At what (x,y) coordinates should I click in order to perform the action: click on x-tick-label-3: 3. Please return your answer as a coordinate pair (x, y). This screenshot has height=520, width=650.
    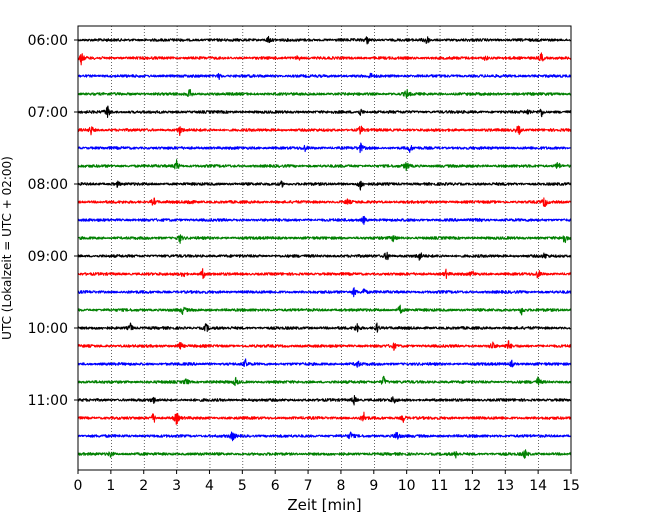
    Looking at the image, I should click on (176, 486).